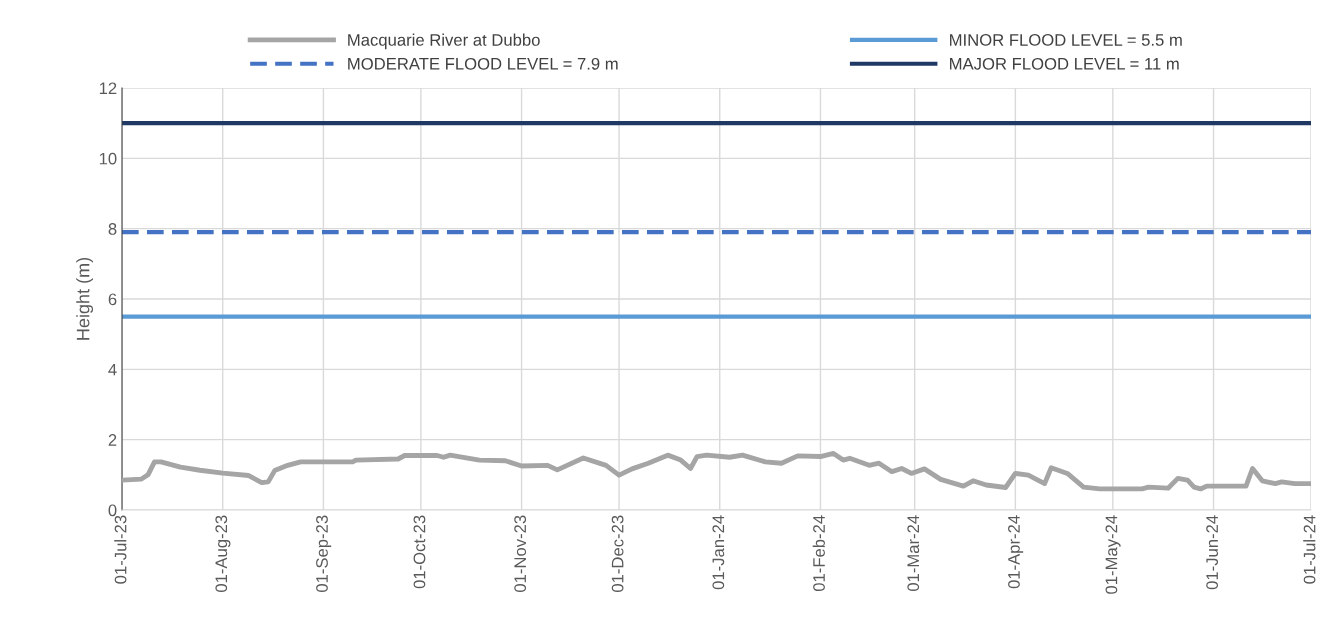 This screenshot has height=639, width=1327. Describe the element at coordinates (1212, 552) in the screenshot. I see `x-tick-label: 01-Jun-24` at that location.